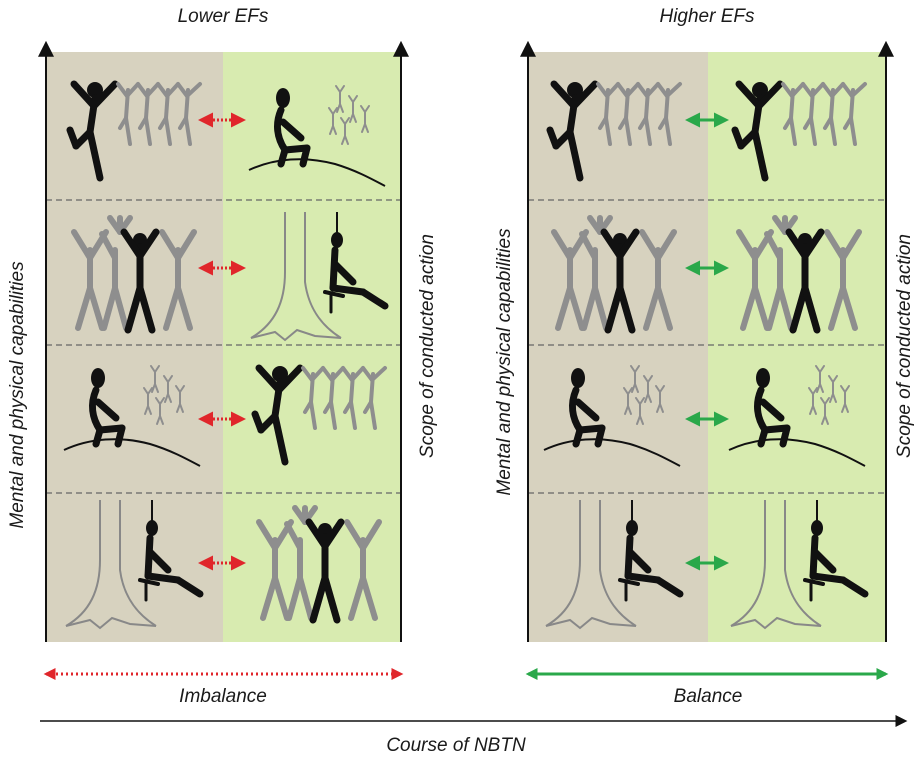 The image size is (918, 763). I want to click on left-panel-row-dividers, so click(223, 346).